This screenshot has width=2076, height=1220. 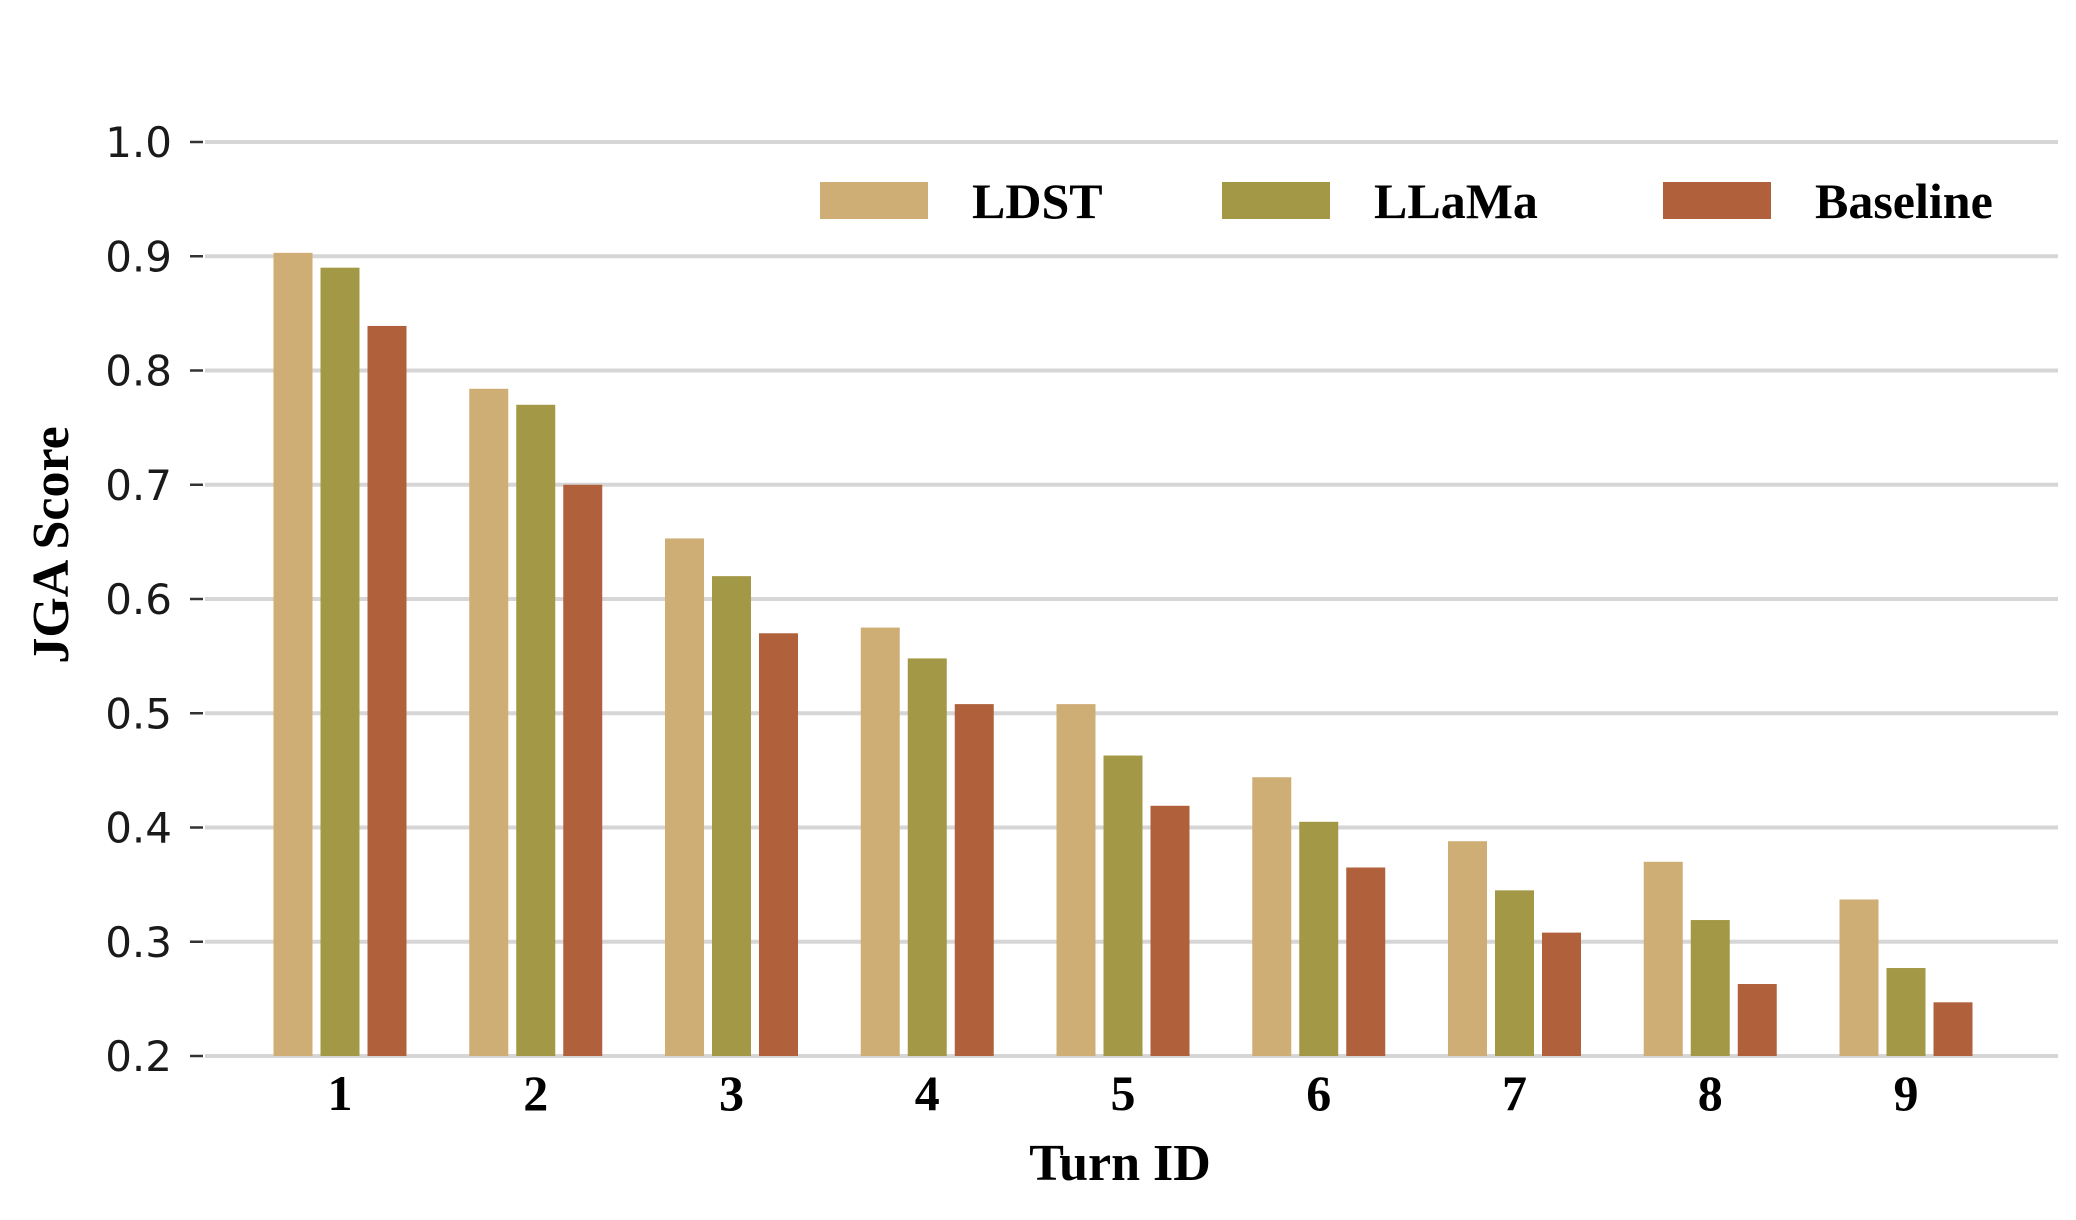 What do you see at coordinates (874, 200) in the screenshot?
I see `legend-swatch-ldst` at bounding box center [874, 200].